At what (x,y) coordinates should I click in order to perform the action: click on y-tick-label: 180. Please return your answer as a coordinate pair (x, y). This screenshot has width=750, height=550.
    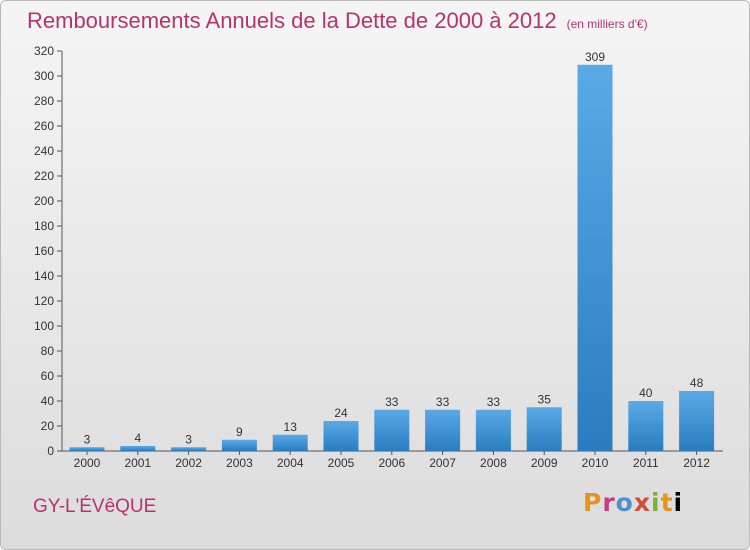
    Looking at the image, I should click on (44, 226).